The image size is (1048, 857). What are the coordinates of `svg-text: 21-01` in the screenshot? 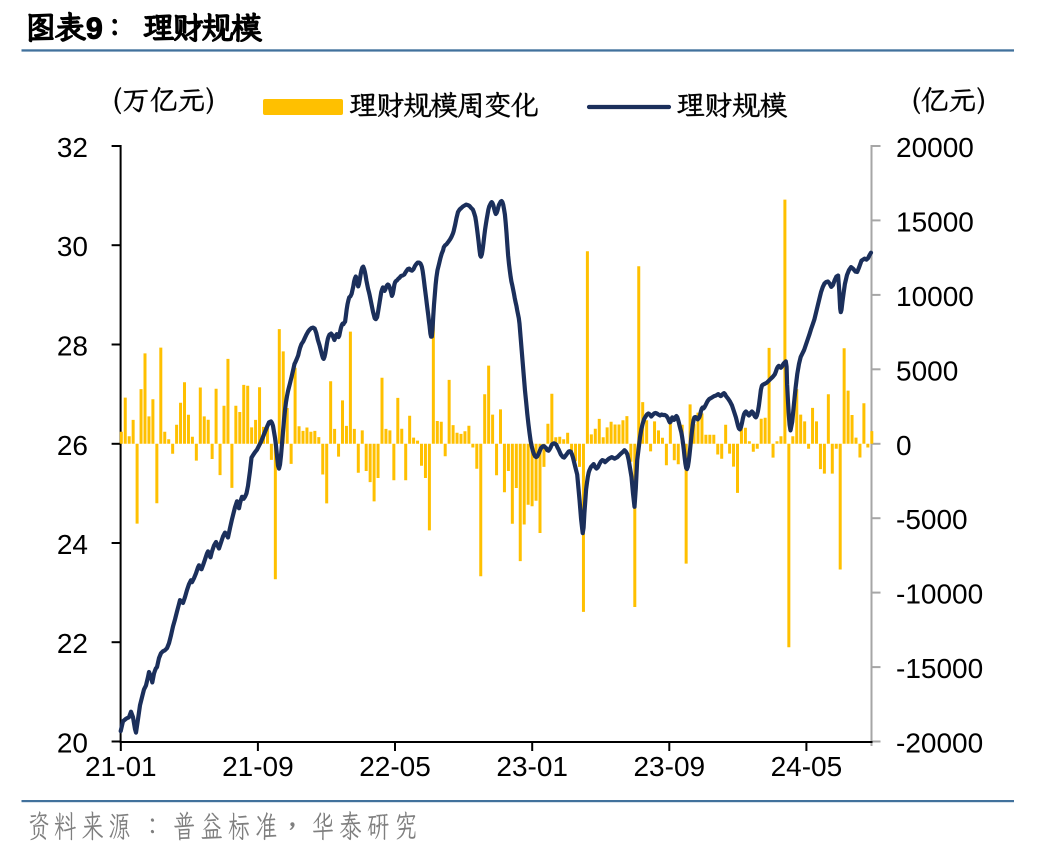 It's located at (121, 766).